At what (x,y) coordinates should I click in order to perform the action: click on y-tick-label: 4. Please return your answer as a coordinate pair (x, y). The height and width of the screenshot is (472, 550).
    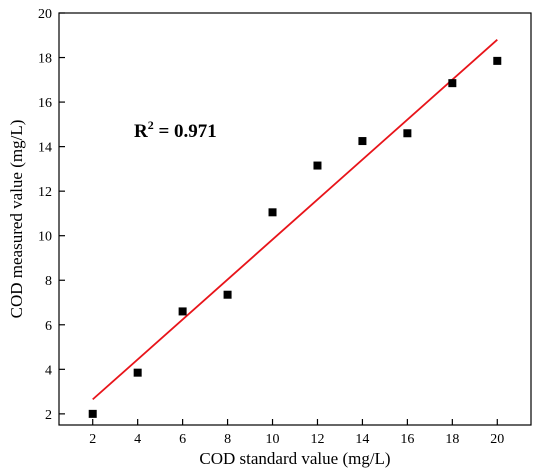
    Looking at the image, I should click on (48, 370).